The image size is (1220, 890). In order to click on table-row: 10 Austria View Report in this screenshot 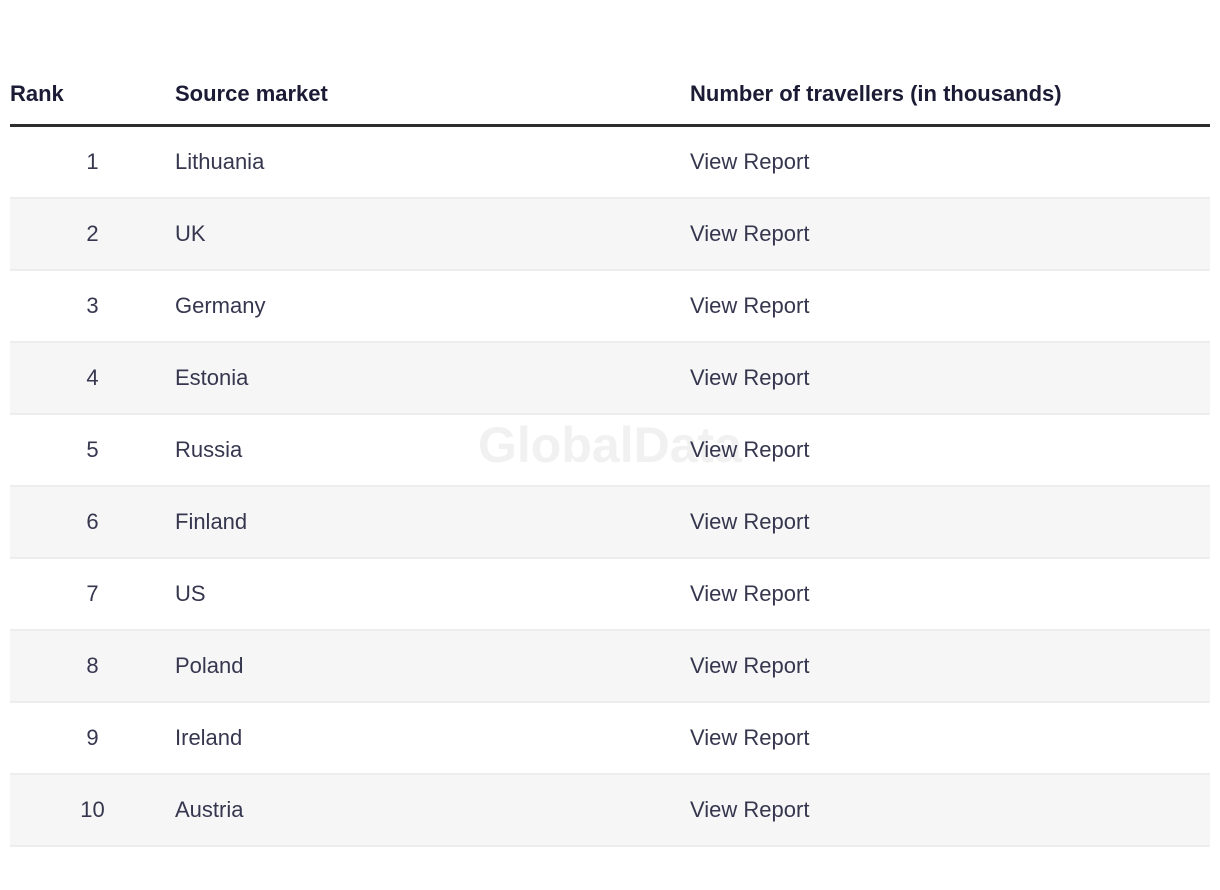, I will do `click(610, 810)`.